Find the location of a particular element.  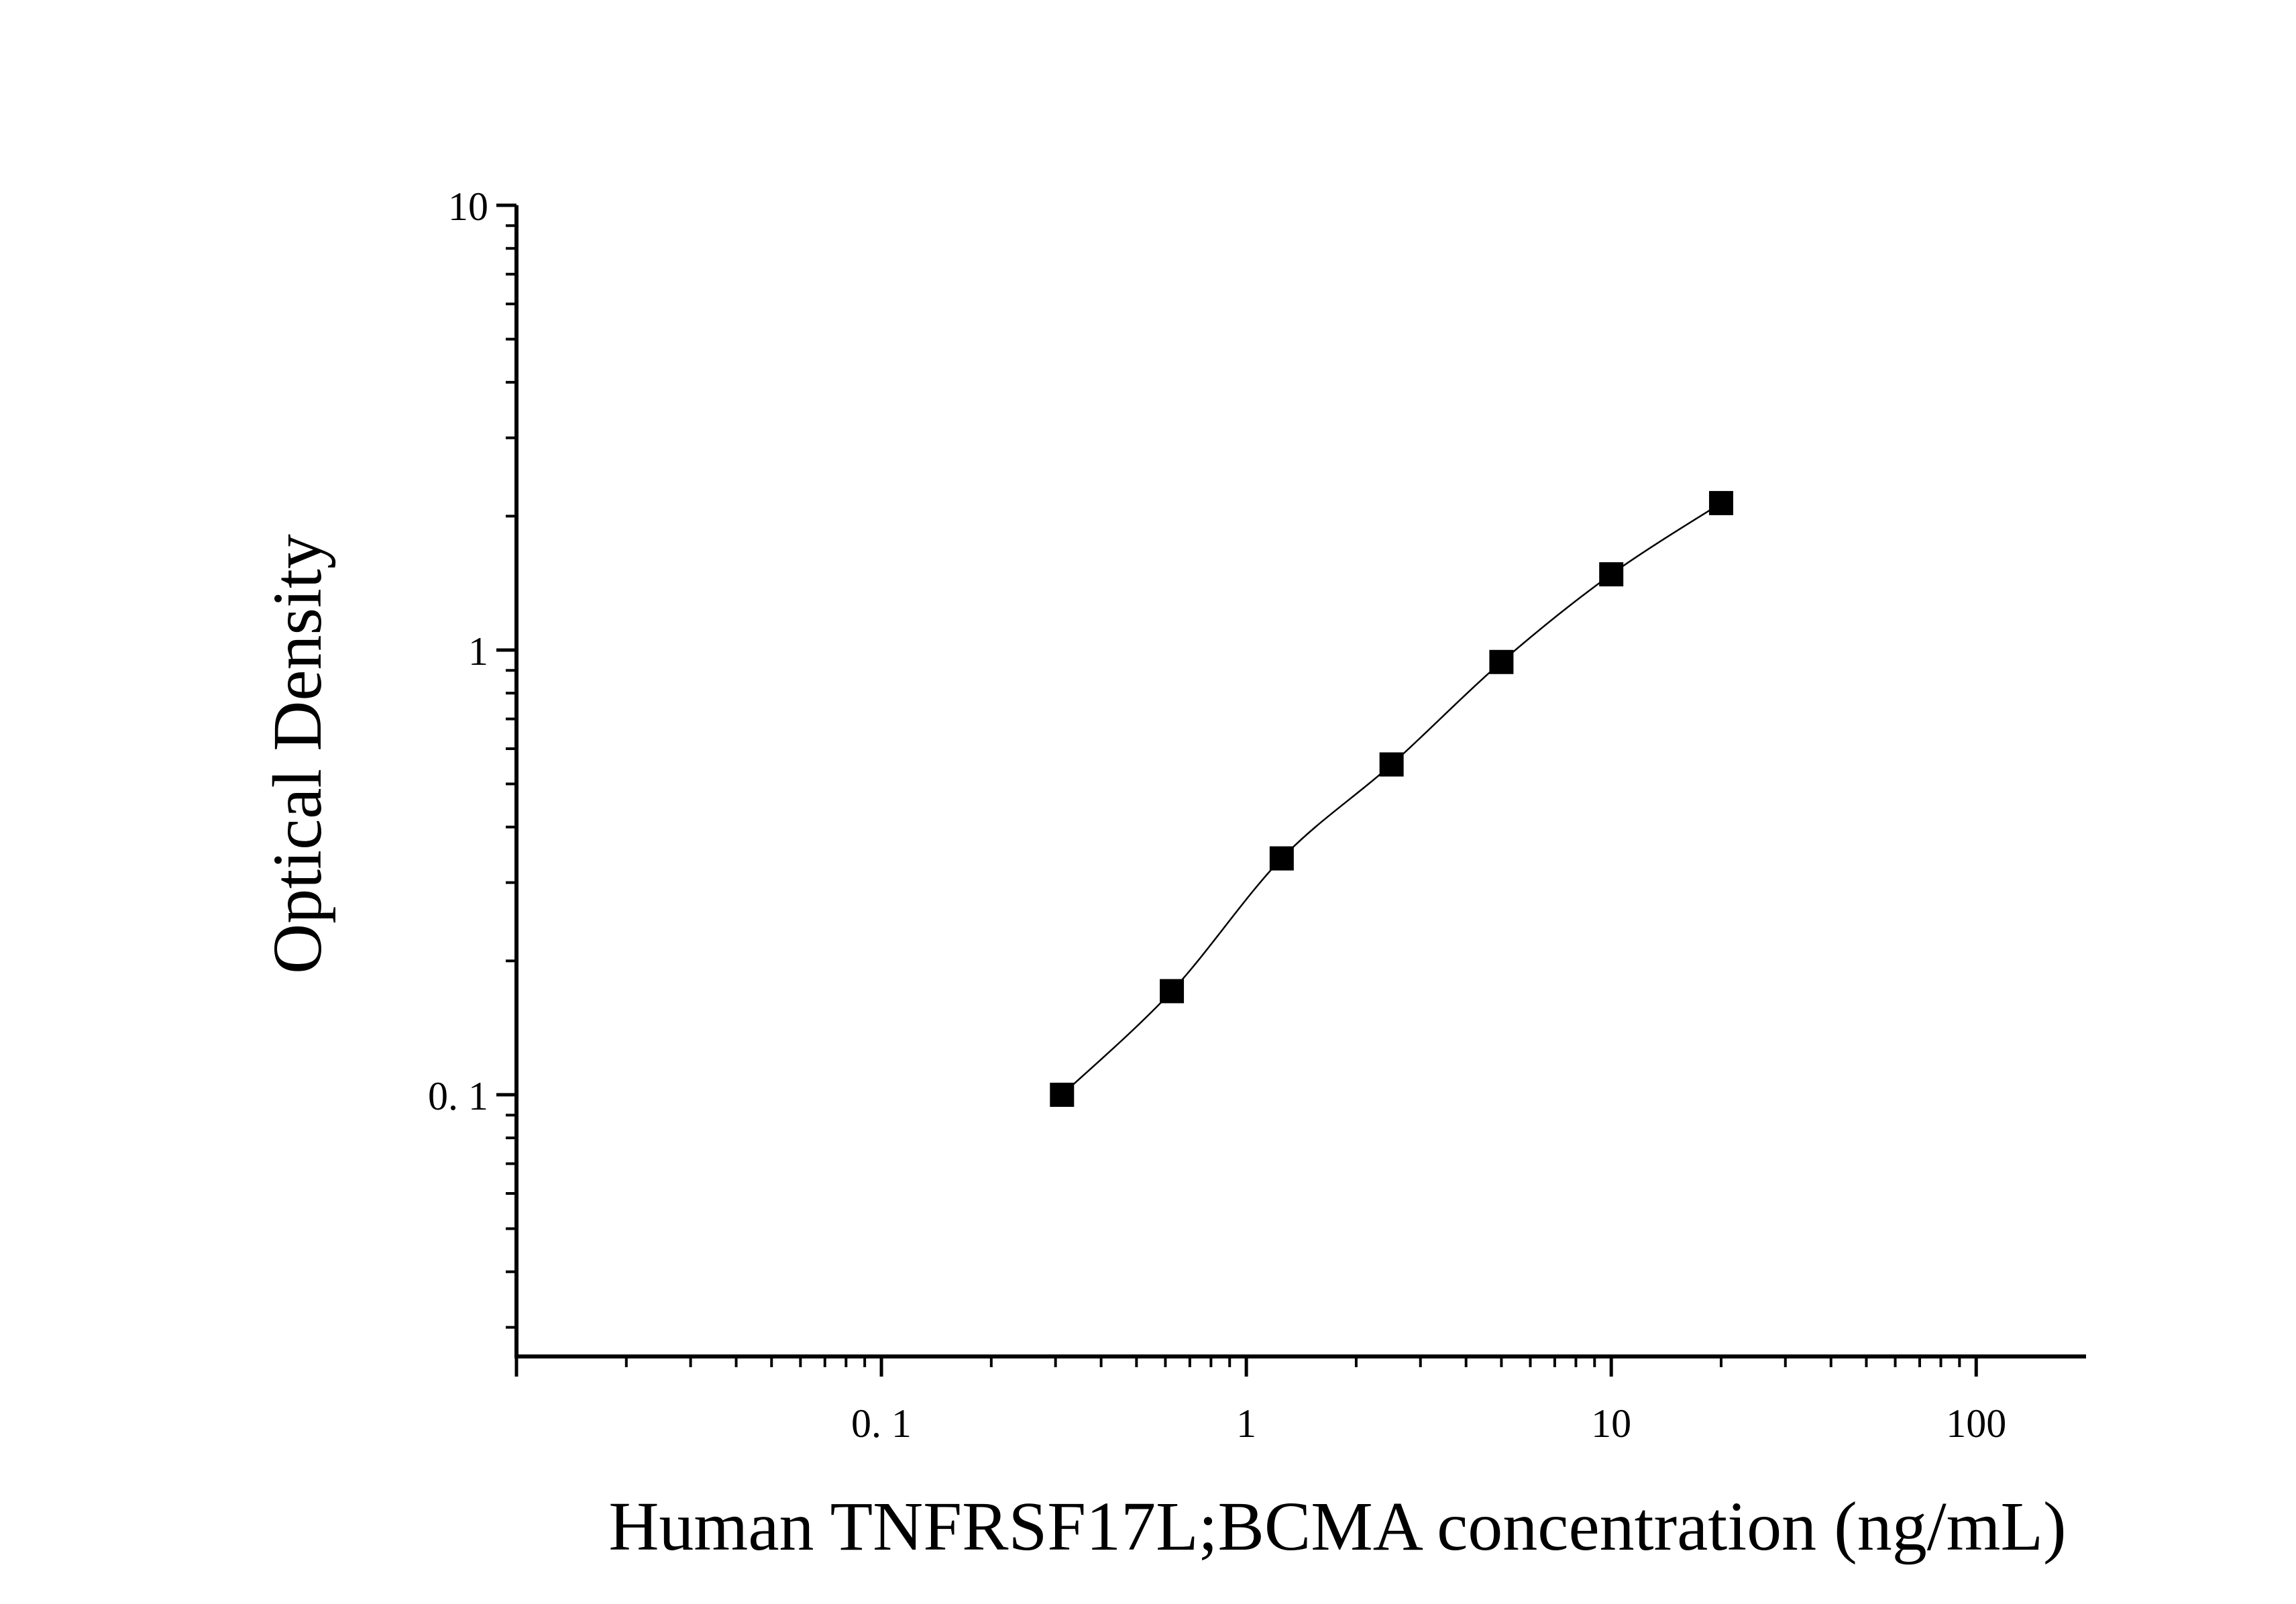

x-tick-label: 0. 1 is located at coordinates (881, 1423).